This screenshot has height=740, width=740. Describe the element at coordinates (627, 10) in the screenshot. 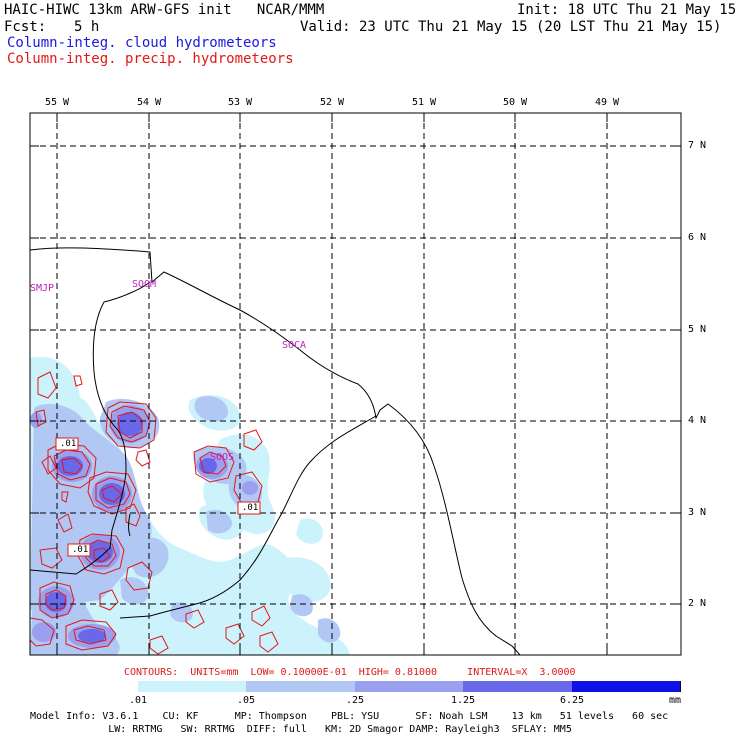

I see `init-time: Init: 18 UTC Thu 21 May 15` at that location.